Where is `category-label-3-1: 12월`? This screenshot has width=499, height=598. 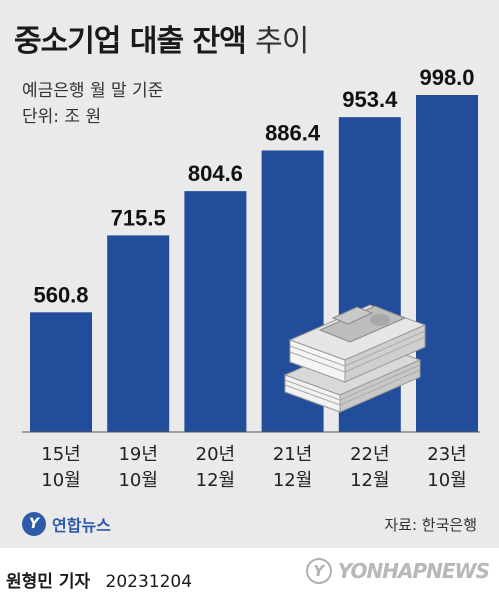
category-label-3-1: 12월 is located at coordinates (292, 480).